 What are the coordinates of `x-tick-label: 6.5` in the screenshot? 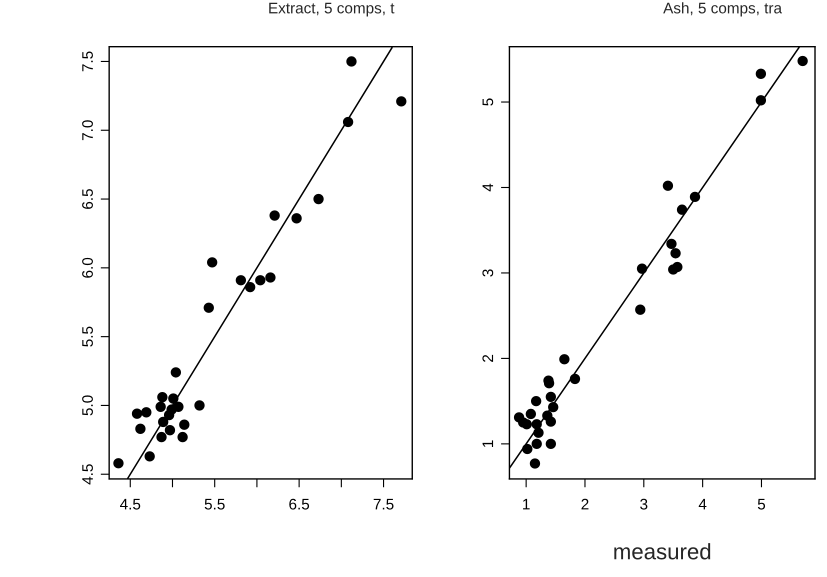 It's located at (299, 504).